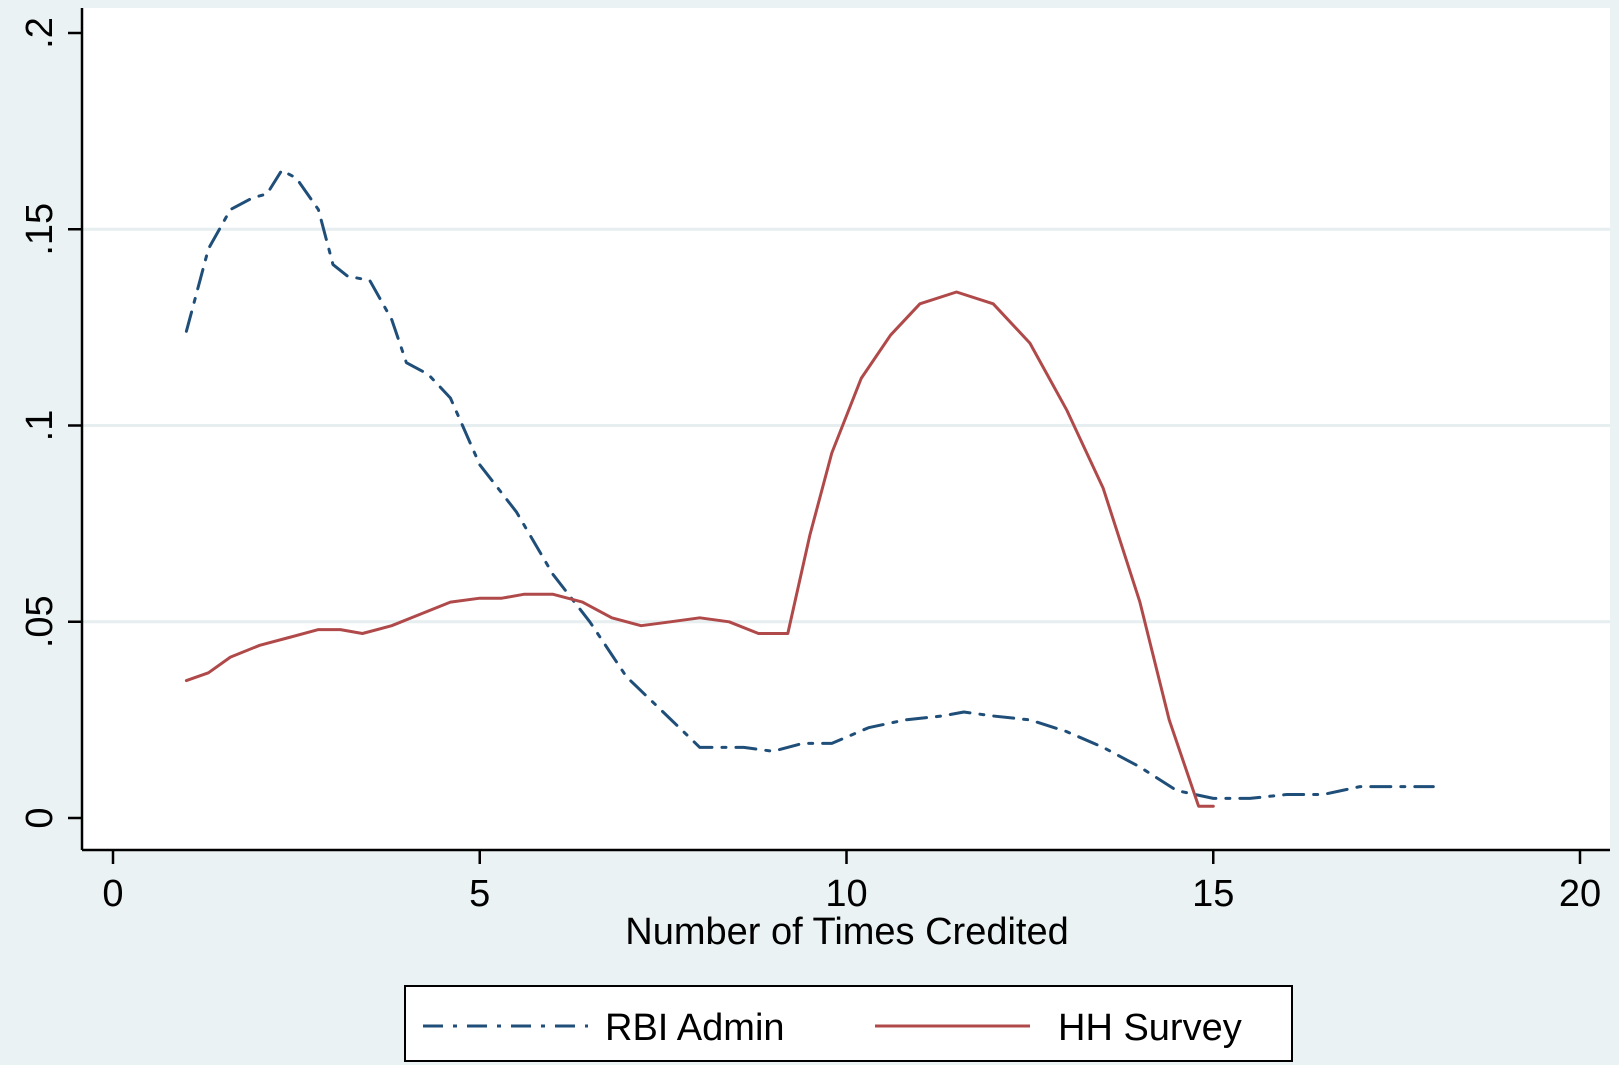  I want to click on legend-label-rbi-admin: RBI Admin, so click(695, 1028).